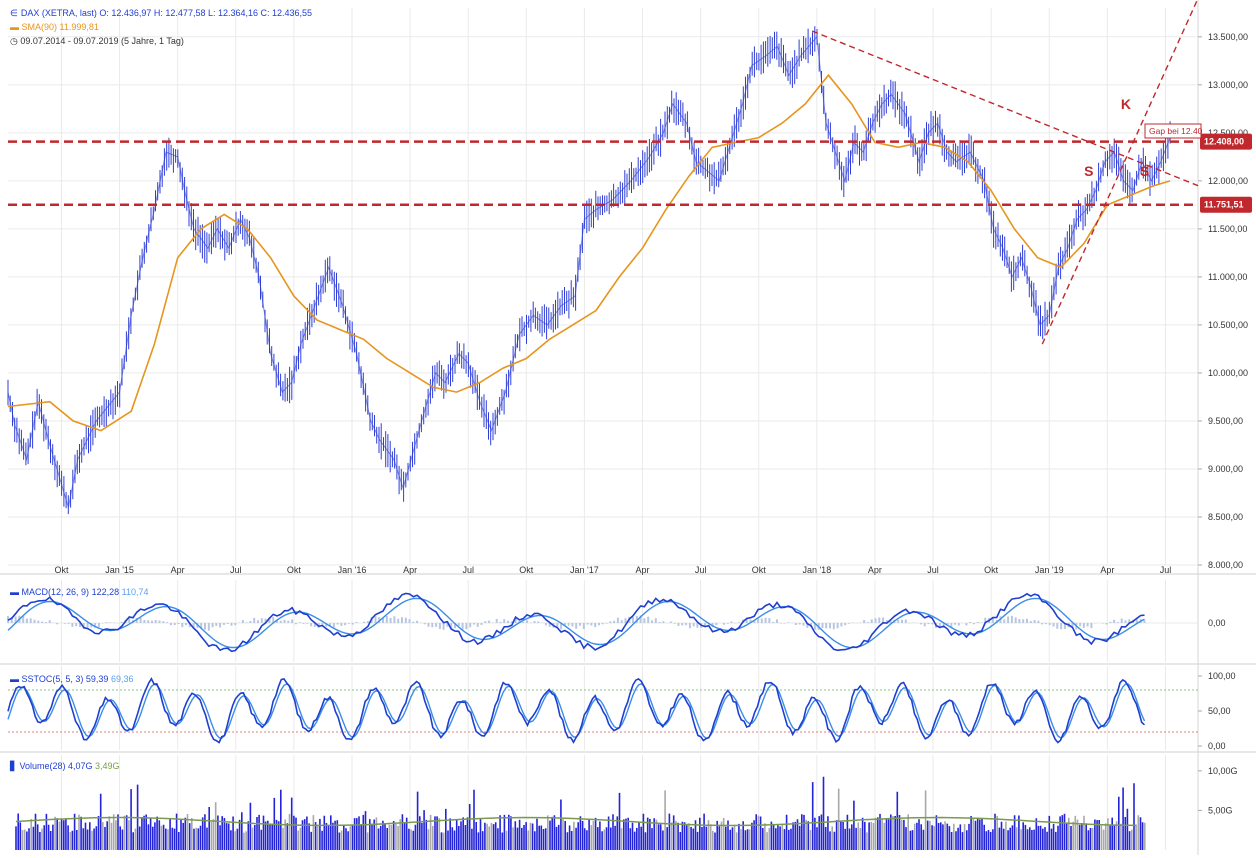 Image resolution: width=1256 pixels, height=858 pixels. I want to click on y-tick-label: 9.000,00, so click(1225, 469).